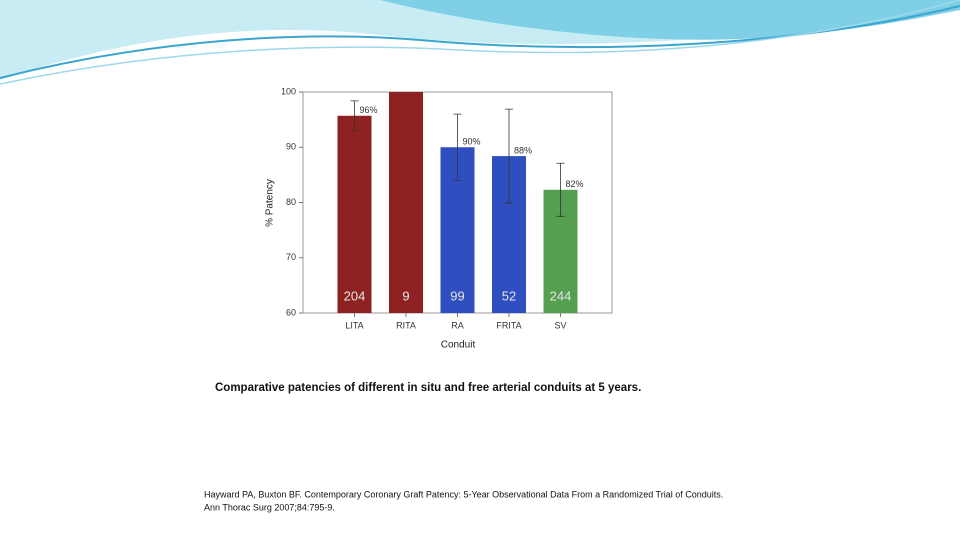  Describe the element at coordinates (405, 295) in the screenshot. I see `count-label: 9` at that location.